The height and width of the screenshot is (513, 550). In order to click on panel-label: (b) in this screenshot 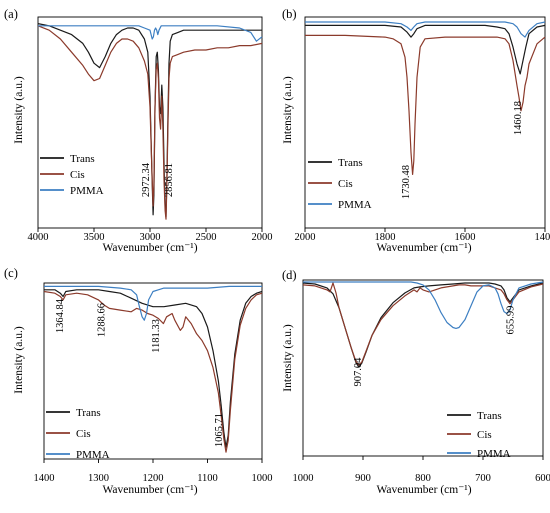, I will do `click(289, 14)`.